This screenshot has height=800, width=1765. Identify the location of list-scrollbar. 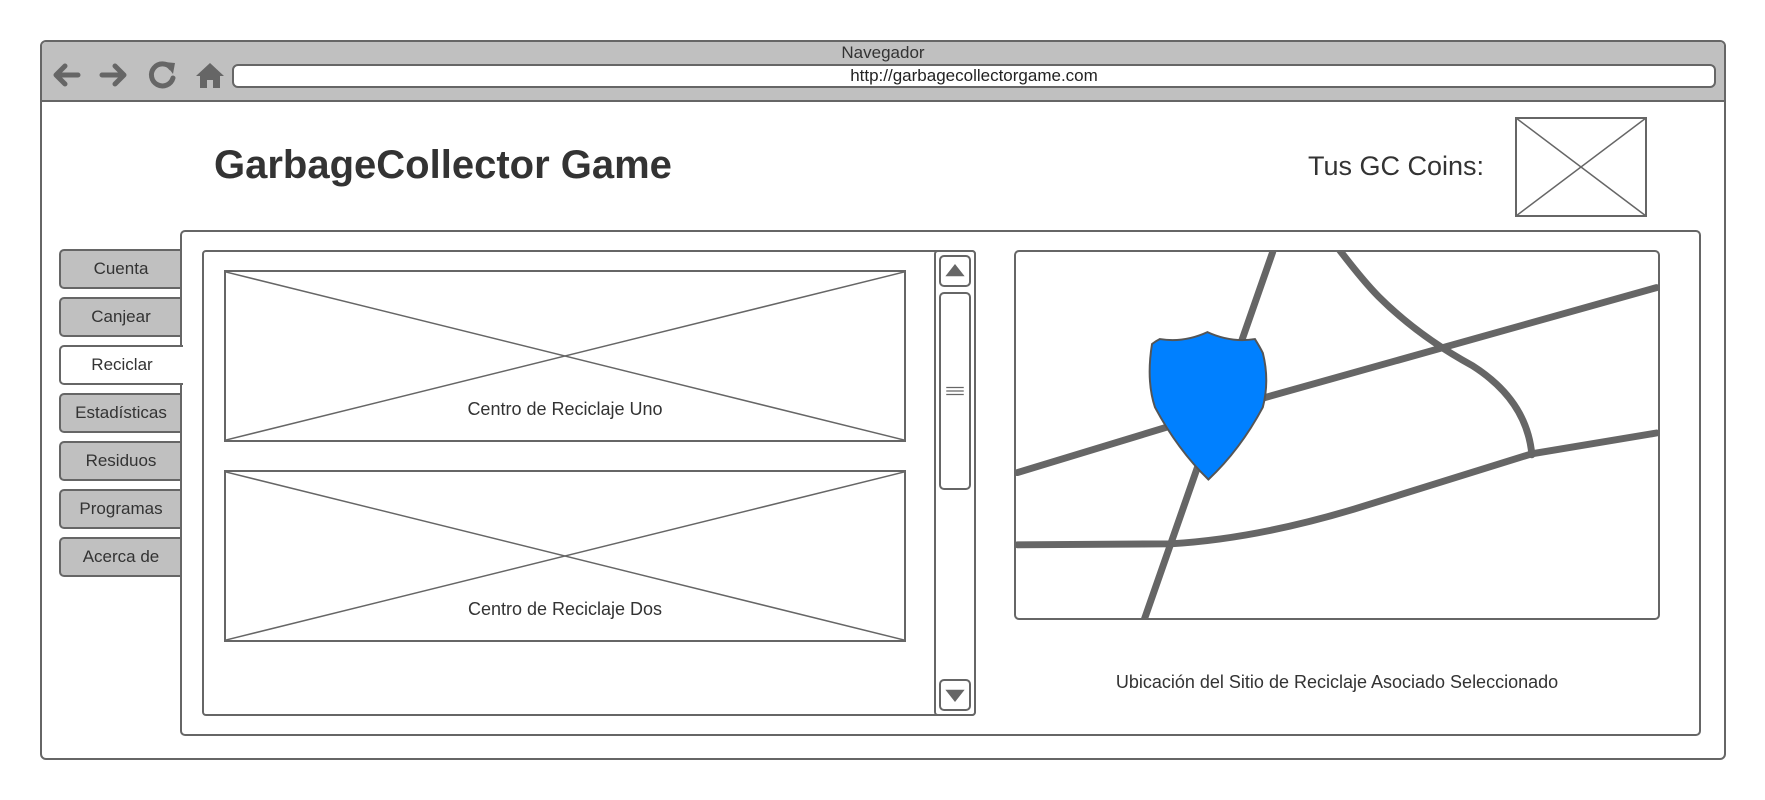
(955, 483).